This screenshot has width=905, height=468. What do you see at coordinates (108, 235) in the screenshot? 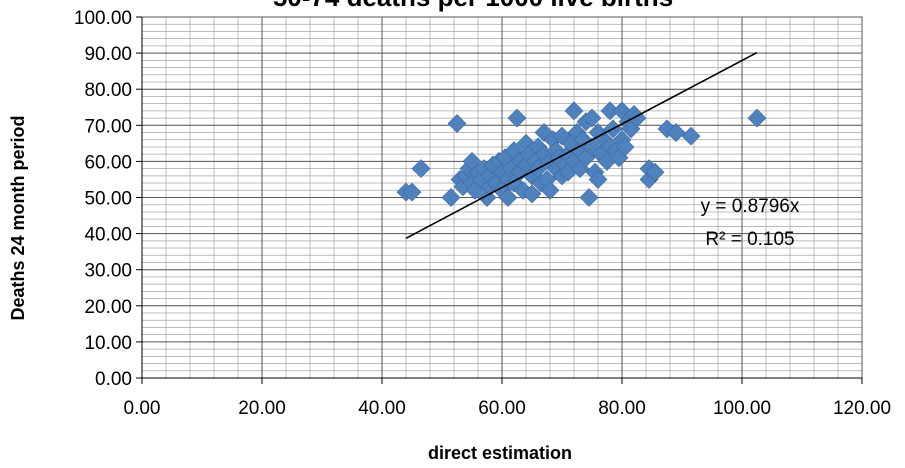
I see `y-tick-label: 40.00` at bounding box center [108, 235].